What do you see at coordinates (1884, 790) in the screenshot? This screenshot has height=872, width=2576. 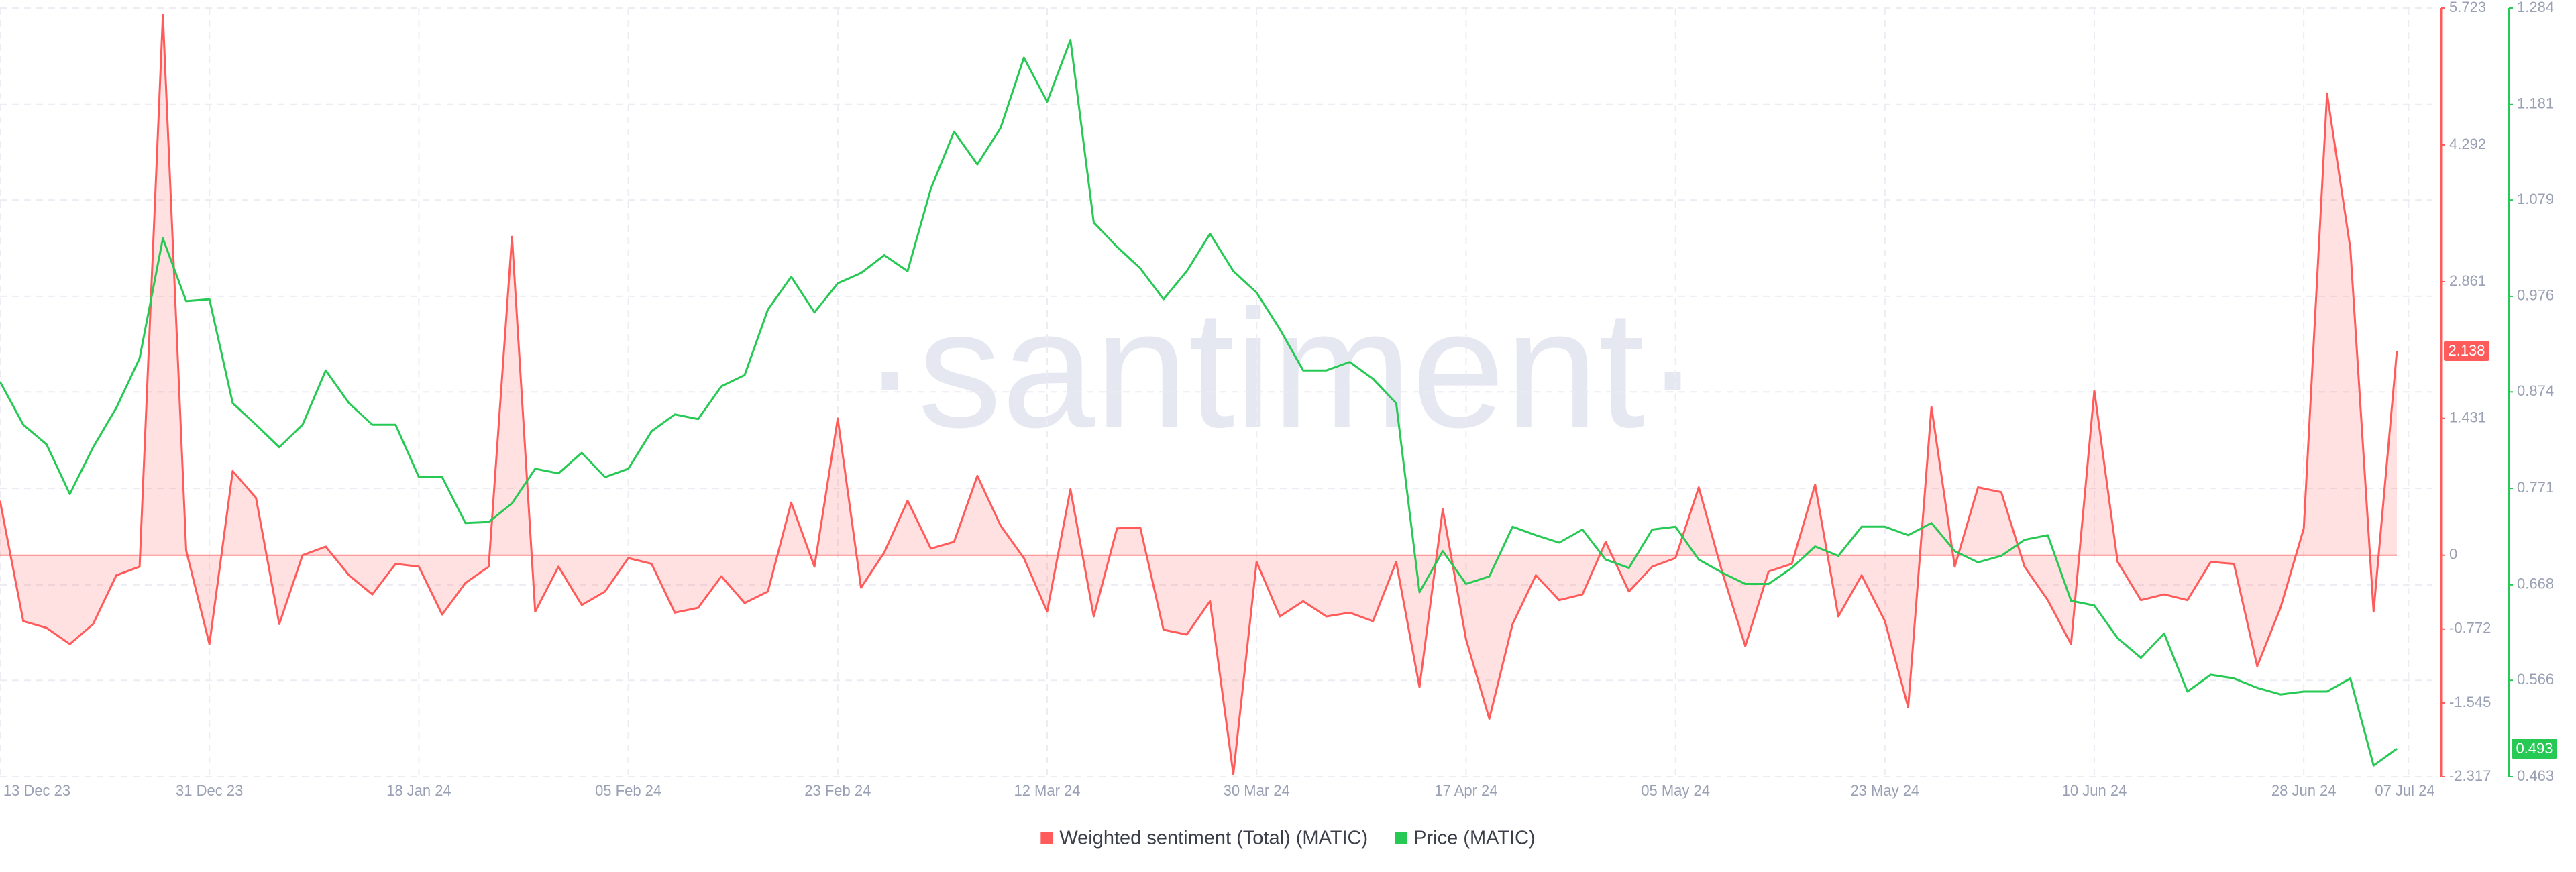 I see `x-tick-label: 23 May 24` at bounding box center [1884, 790].